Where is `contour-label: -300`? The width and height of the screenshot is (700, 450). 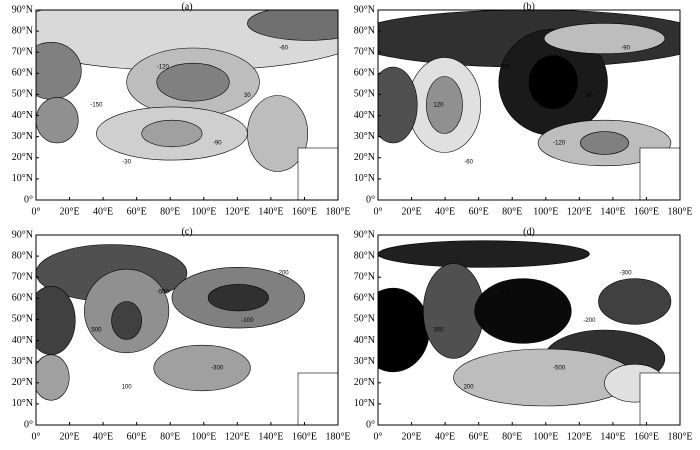 contour-label: -300 is located at coordinates (626, 274).